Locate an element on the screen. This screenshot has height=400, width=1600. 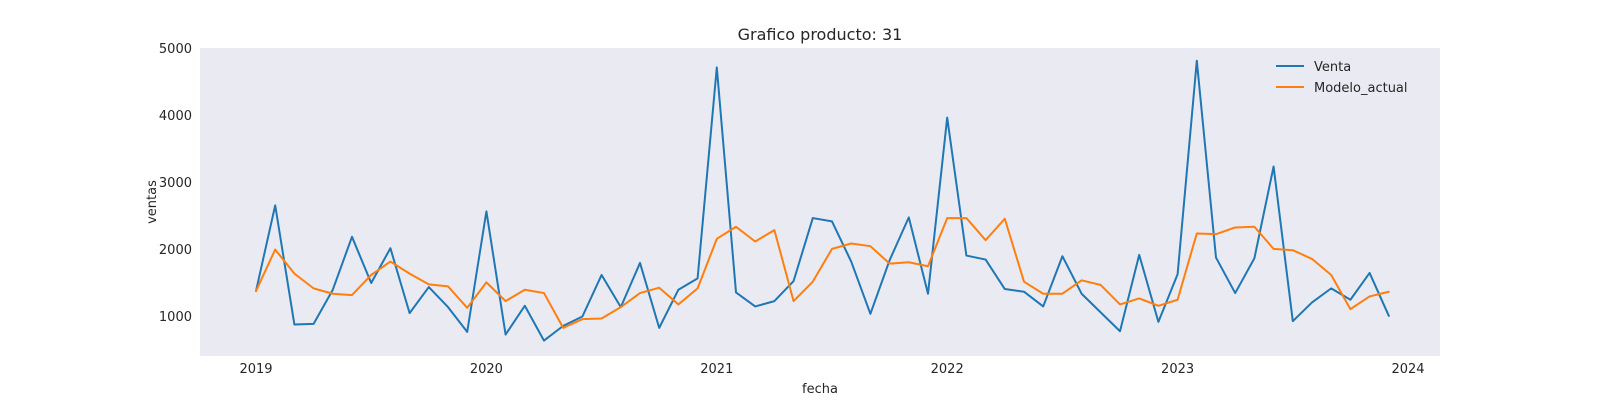
x-axis-label: fecha is located at coordinates (820, 389).